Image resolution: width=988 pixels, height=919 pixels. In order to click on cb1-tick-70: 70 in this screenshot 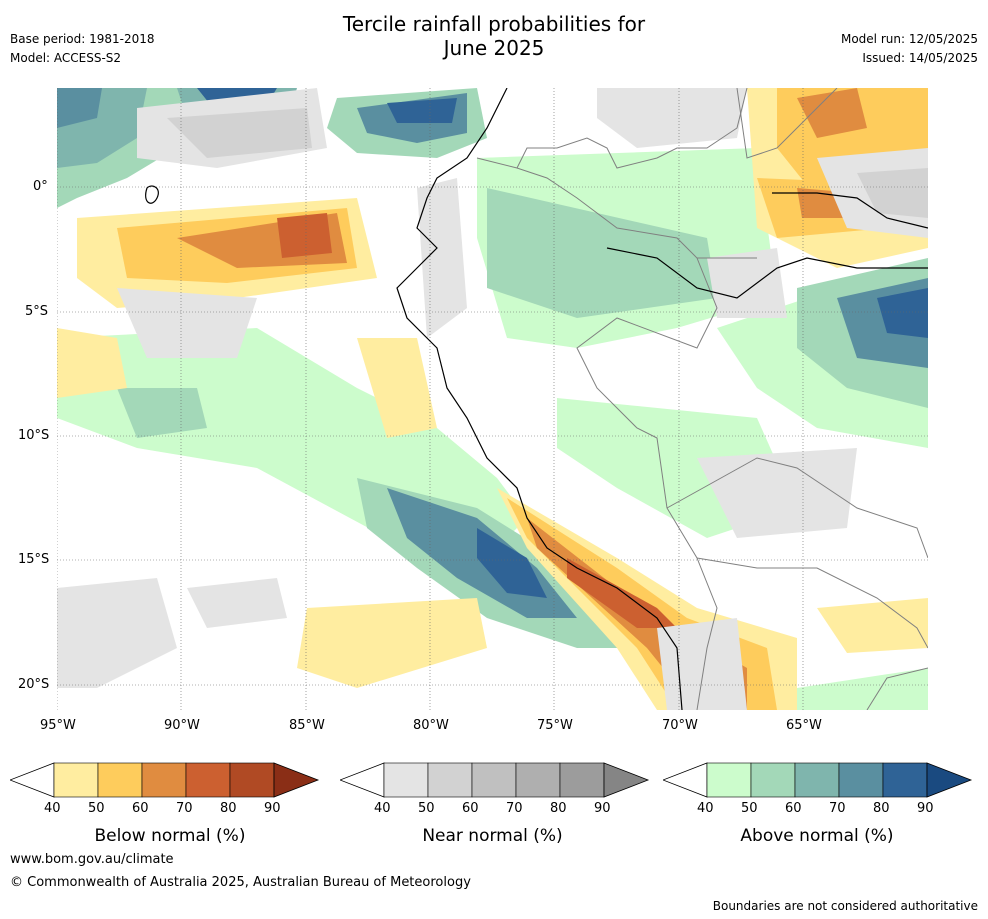, I will do `click(514, 808)`.